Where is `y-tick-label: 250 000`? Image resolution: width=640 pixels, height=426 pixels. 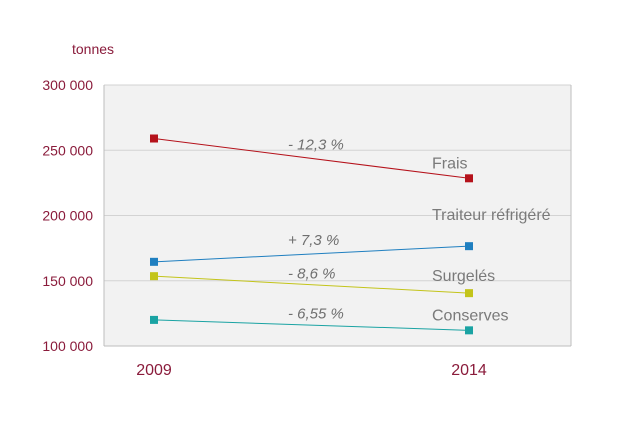 y-tick-label: 250 000 is located at coordinates (67, 150).